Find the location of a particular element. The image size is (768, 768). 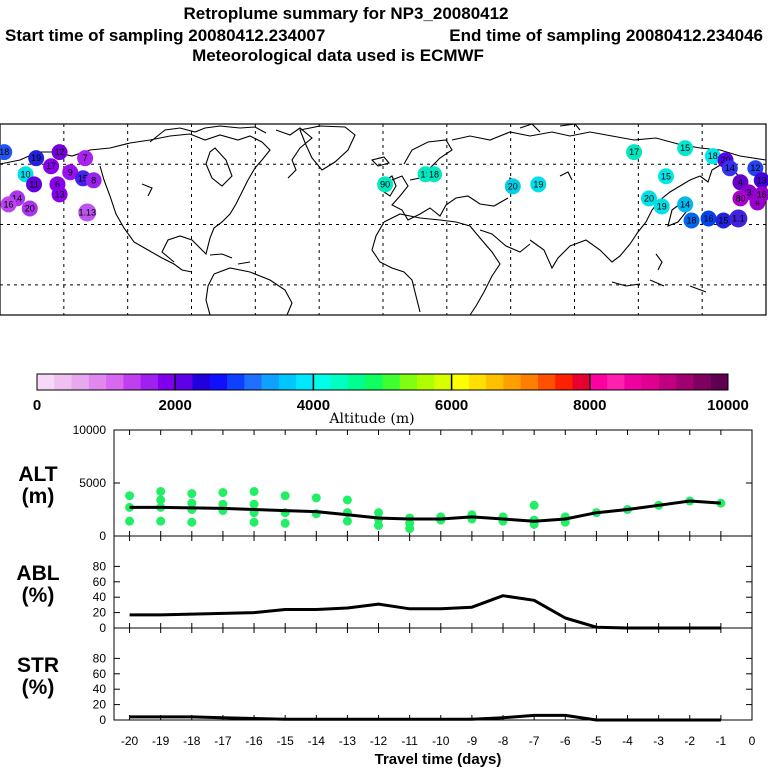

colorbar-tick-label: 4000 is located at coordinates (313, 405).